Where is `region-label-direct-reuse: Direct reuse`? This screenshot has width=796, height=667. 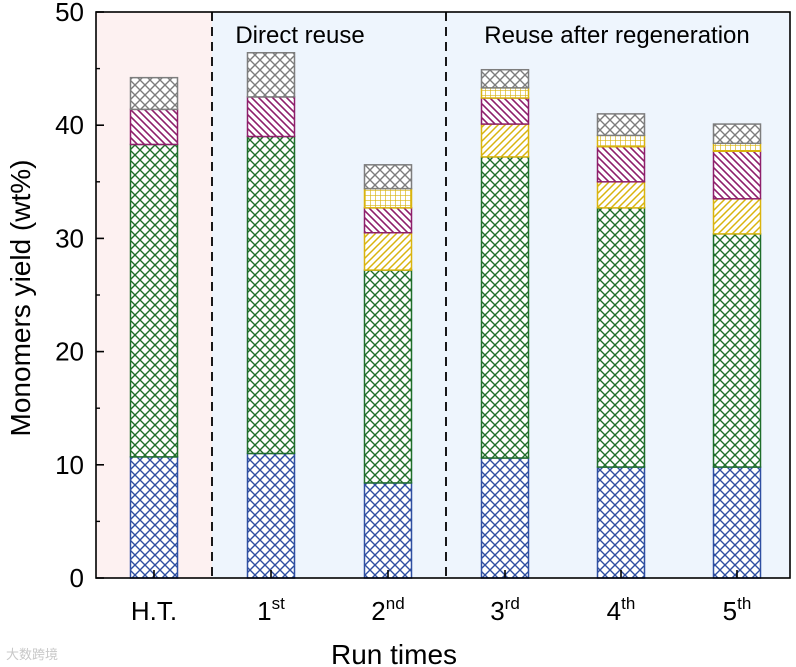
region-label-direct-reuse: Direct reuse is located at coordinates (299, 35).